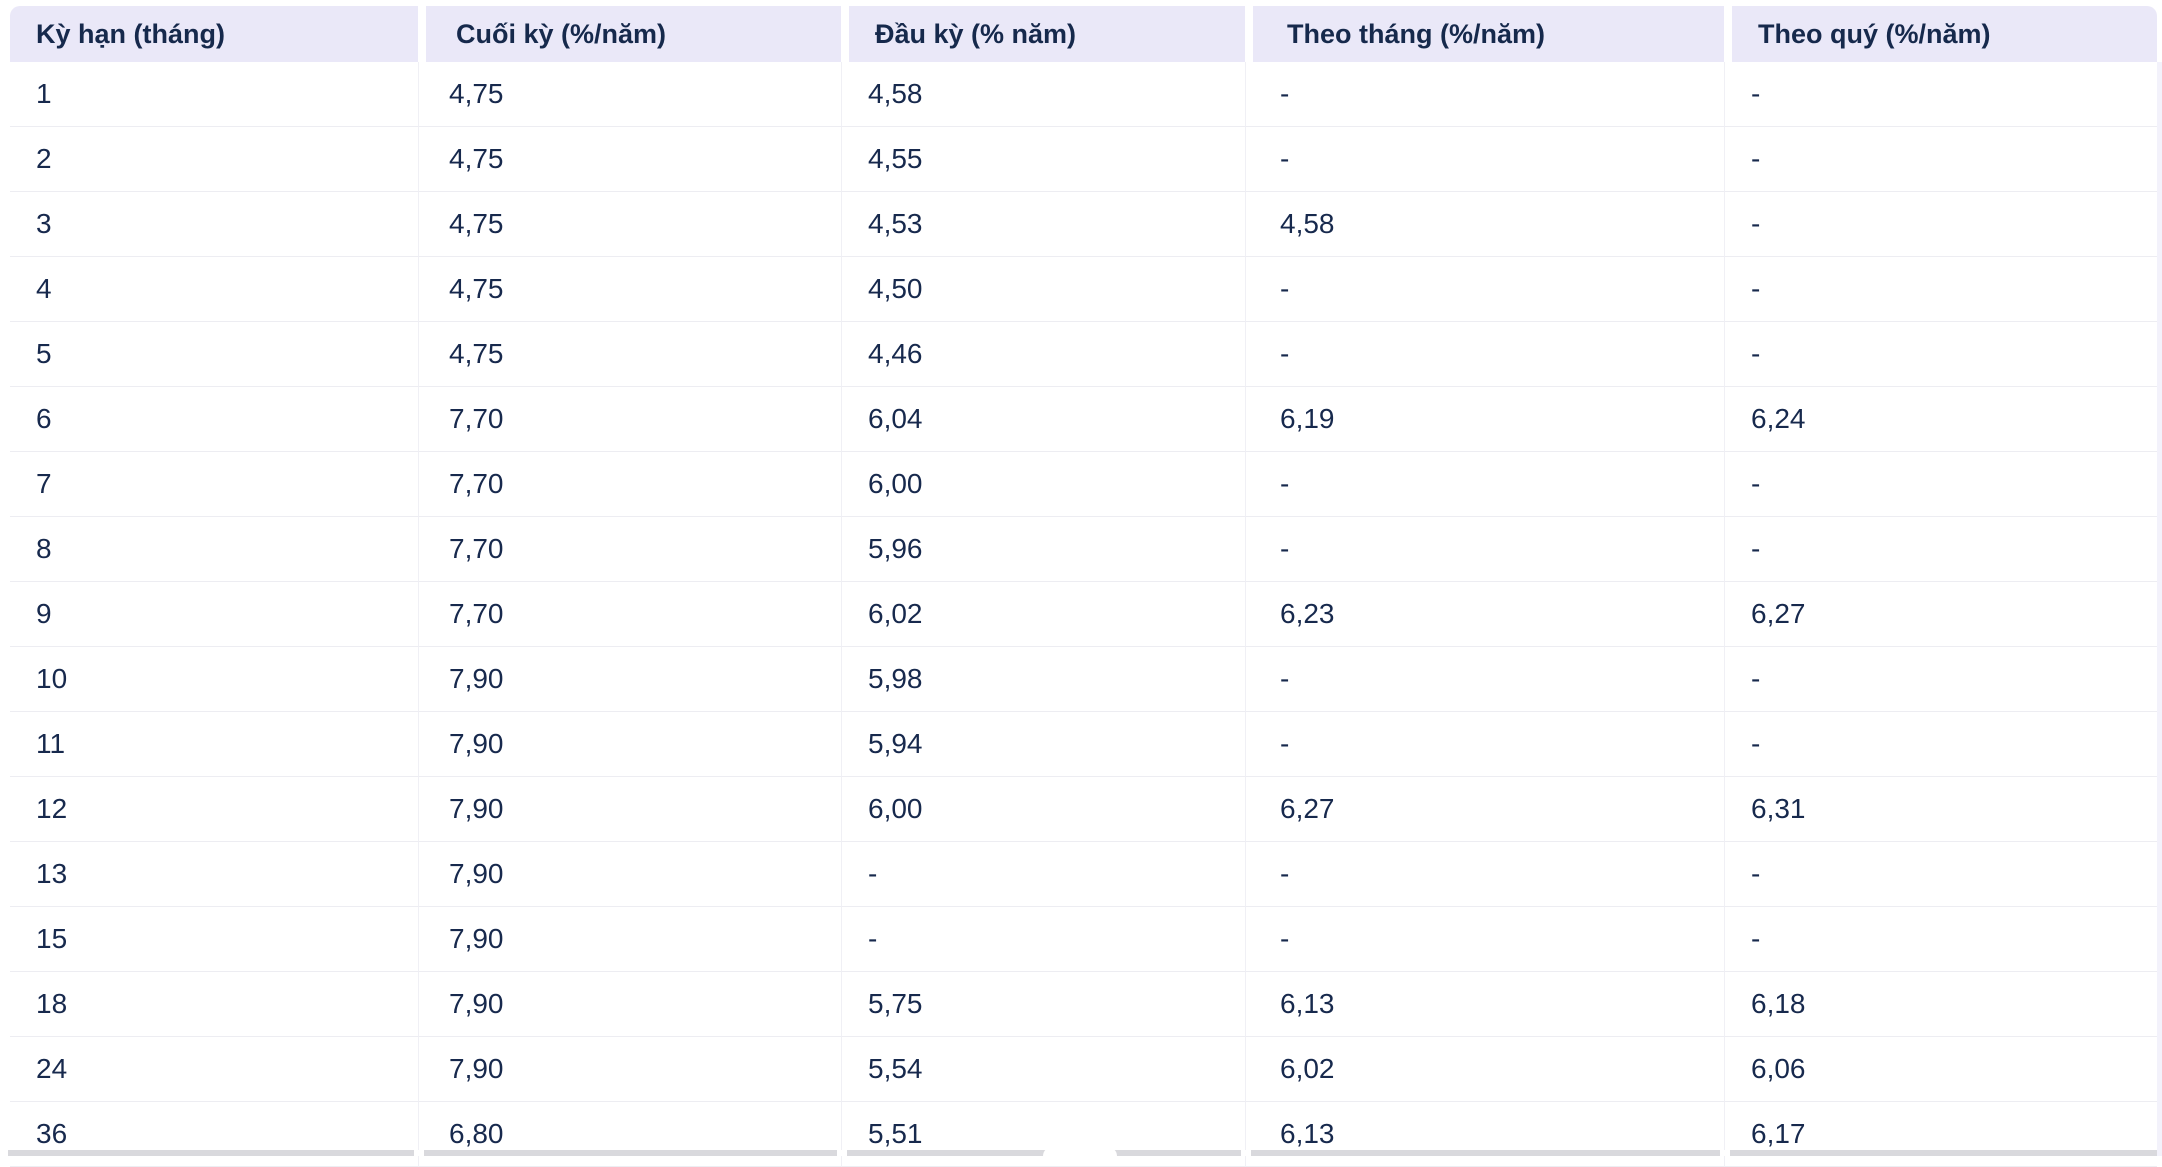 The width and height of the screenshot is (2162, 1167). What do you see at coordinates (214, 874) in the screenshot?
I see `cell-term: 13` at bounding box center [214, 874].